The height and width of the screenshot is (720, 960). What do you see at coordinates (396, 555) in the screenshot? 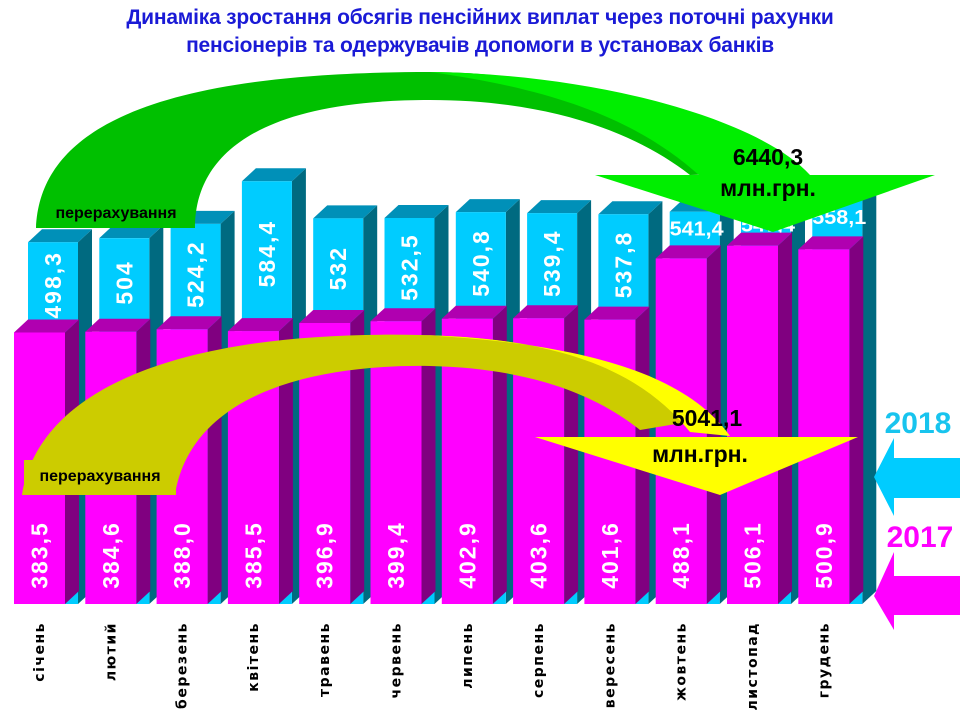
I see `value-label-2017: 399,4` at bounding box center [396, 555].